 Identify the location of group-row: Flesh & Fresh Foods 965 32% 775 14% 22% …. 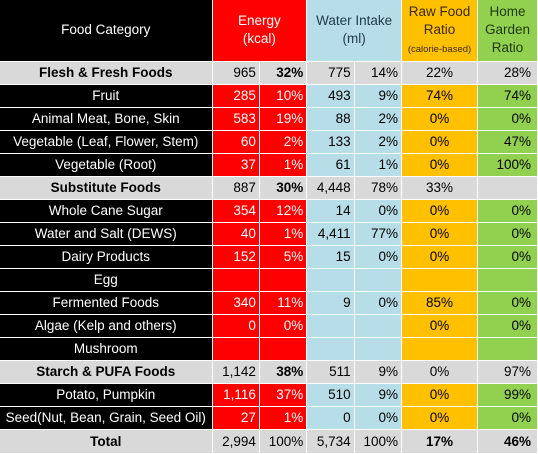
(269, 73).